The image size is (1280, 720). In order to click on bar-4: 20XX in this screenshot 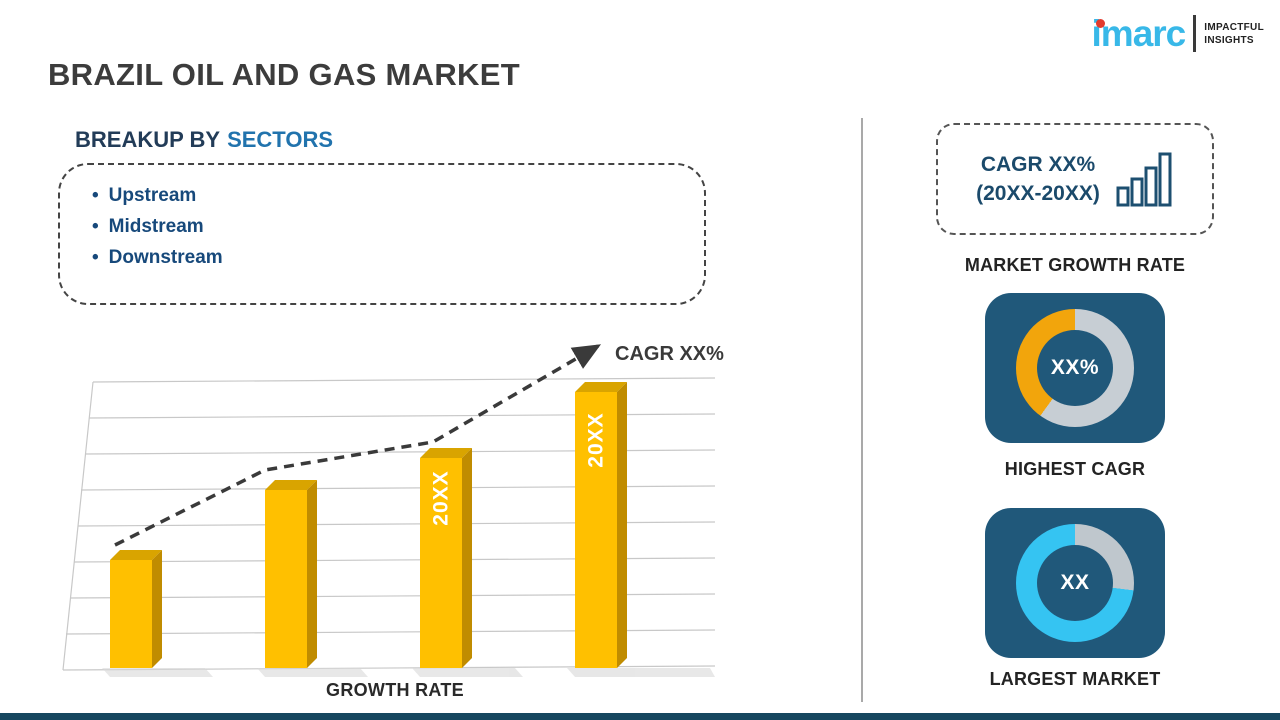, I will do `click(601, 525)`.